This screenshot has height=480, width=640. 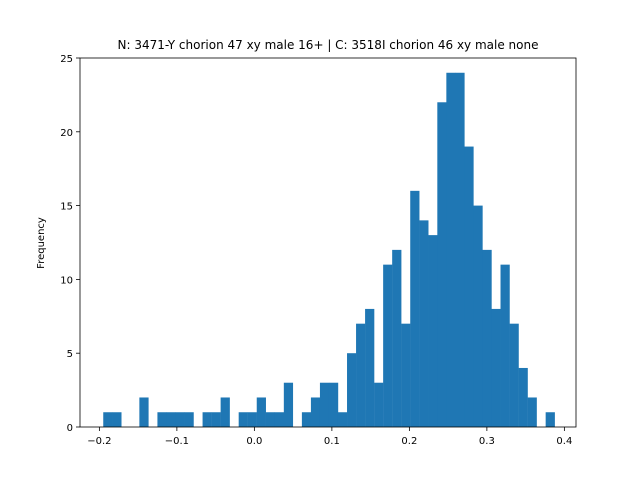 I want to click on y-tick-label: 0, so click(x=70, y=428).